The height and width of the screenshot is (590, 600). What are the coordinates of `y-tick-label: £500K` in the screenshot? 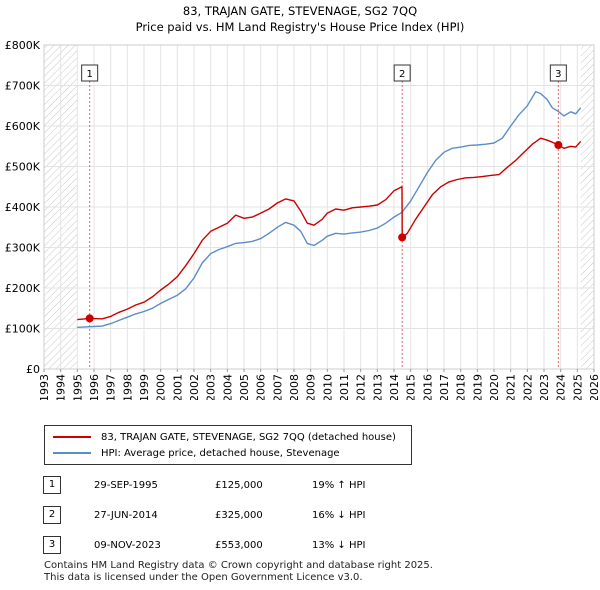 It's located at (23, 167).